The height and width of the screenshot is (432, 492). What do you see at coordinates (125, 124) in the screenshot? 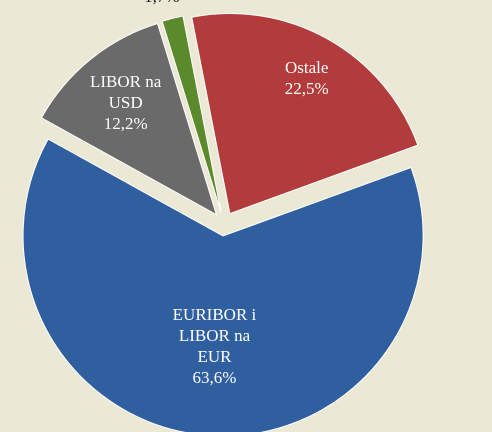
I see `value-label: 12,2%` at bounding box center [125, 124].